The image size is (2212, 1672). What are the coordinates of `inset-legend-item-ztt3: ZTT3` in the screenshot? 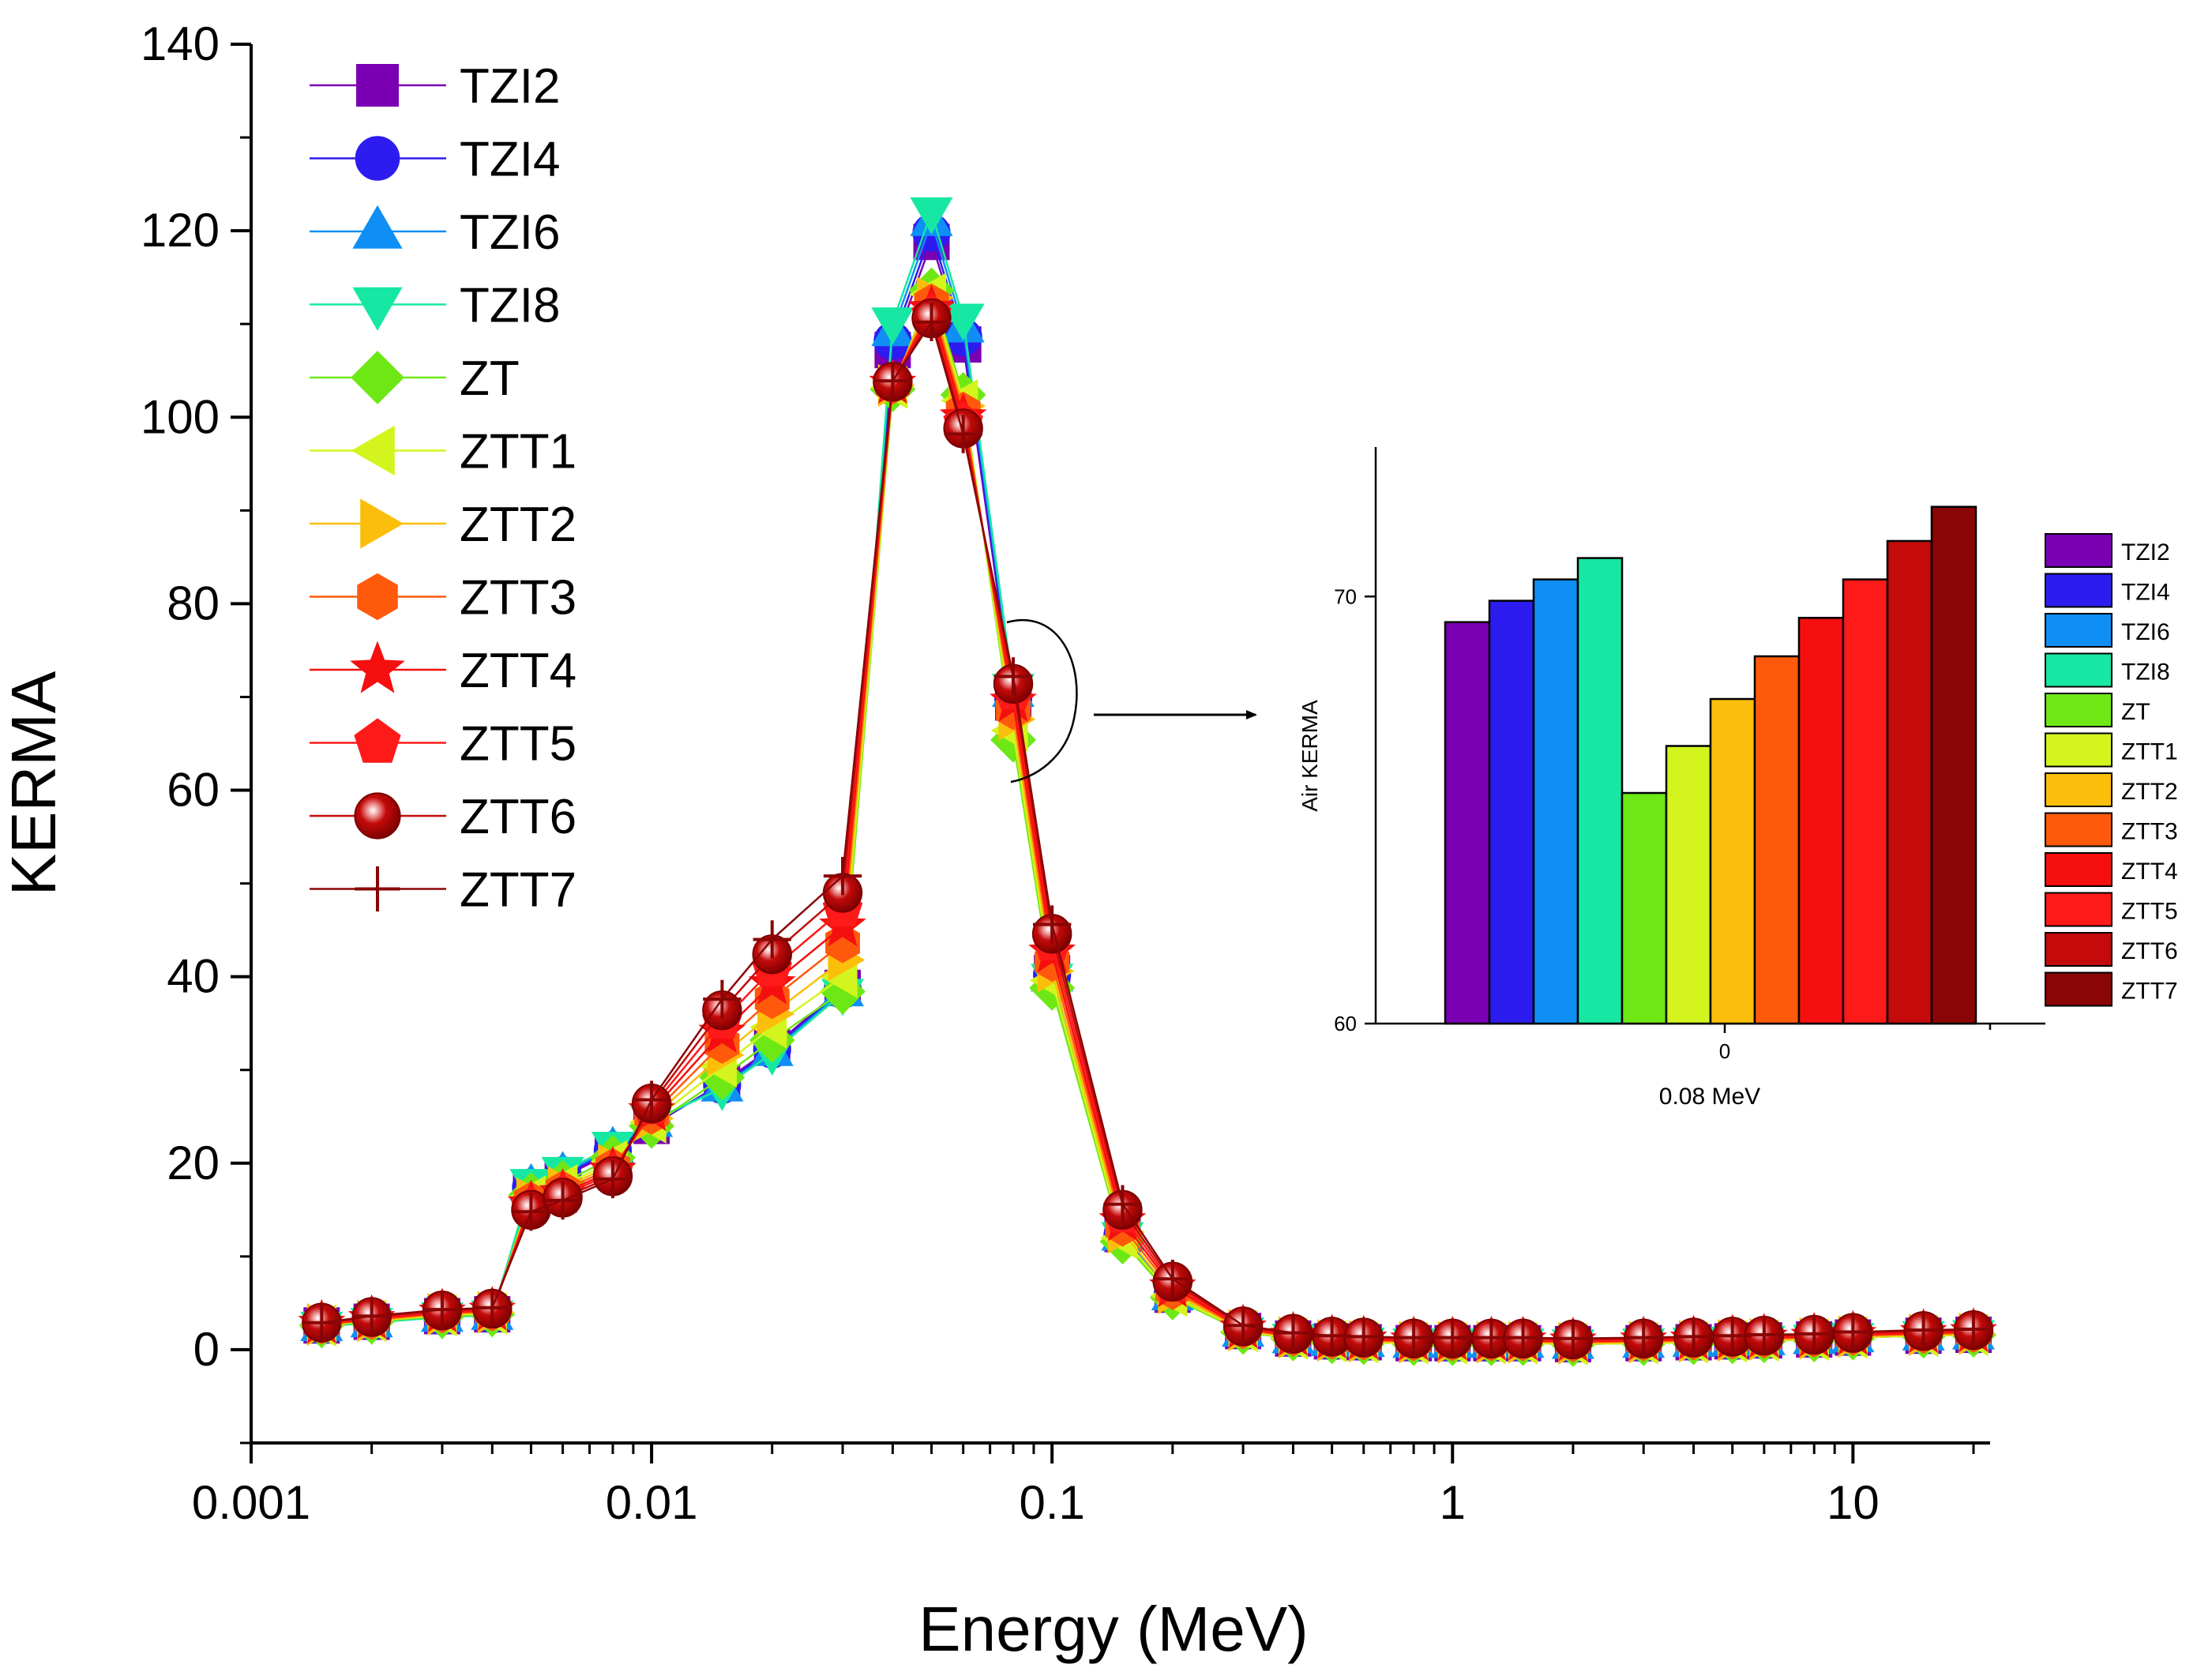 It's located at (2111, 829).